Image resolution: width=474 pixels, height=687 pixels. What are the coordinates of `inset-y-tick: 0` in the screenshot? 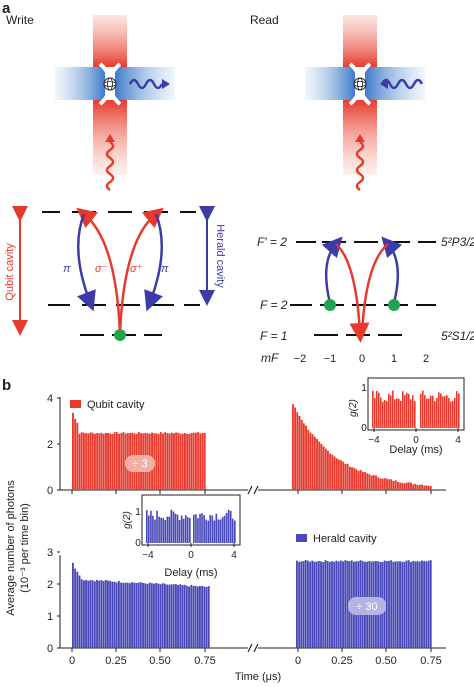 It's located at (364, 428).